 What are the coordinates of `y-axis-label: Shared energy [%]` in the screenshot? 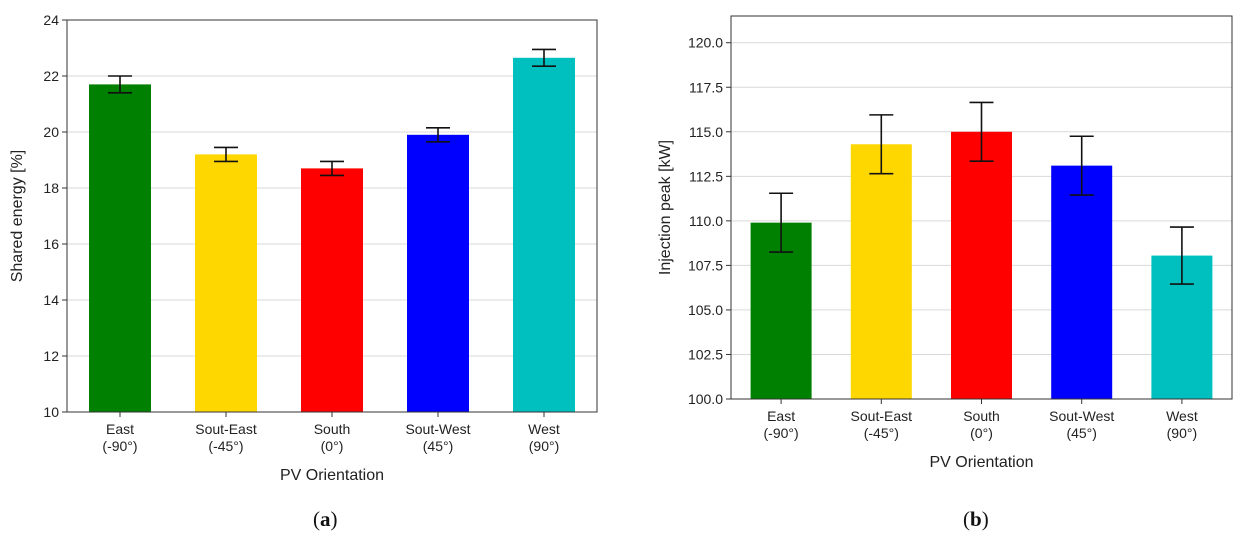 It's located at (17, 216).